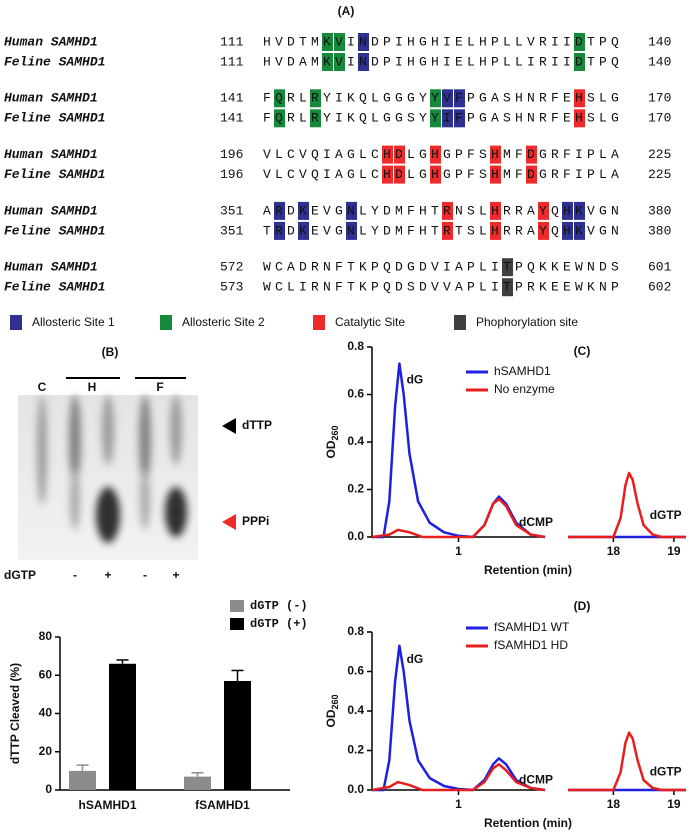 The height and width of the screenshot is (835, 693). Describe the element at coordinates (279, 624) in the screenshot. I see `legend-label: dGTP (+)` at that location.